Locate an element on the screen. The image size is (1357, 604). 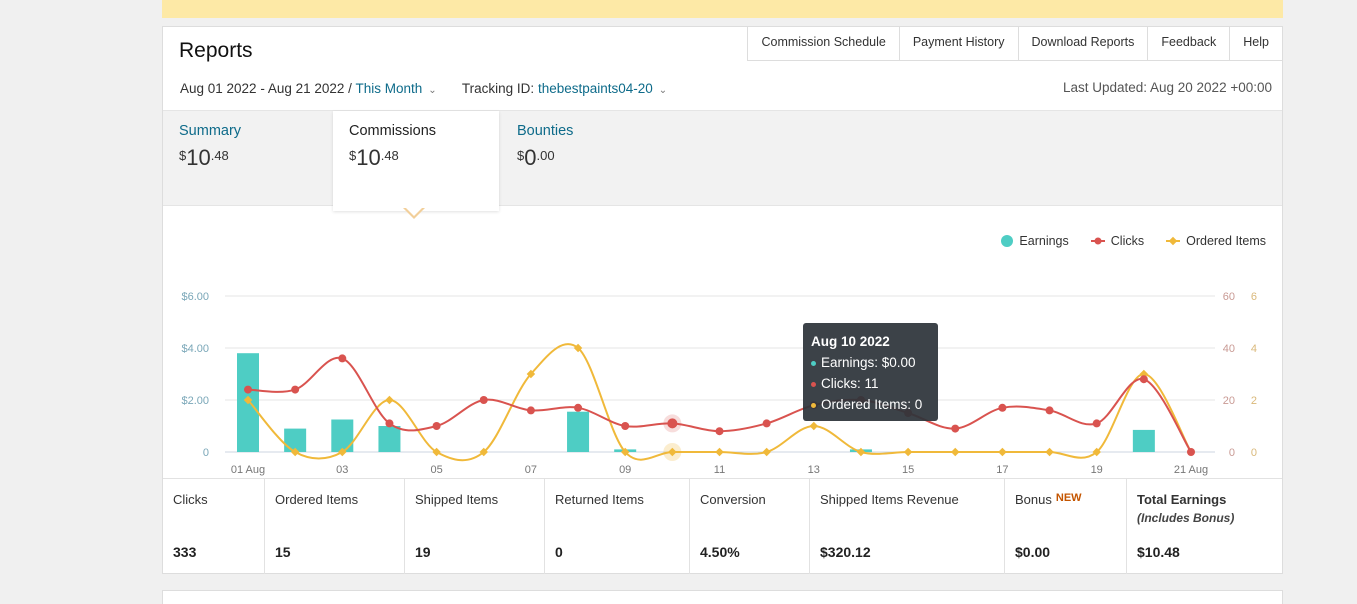
stat-shipped-revenue: Shipped Items Revenue $320.12 is located at coordinates (907, 526).